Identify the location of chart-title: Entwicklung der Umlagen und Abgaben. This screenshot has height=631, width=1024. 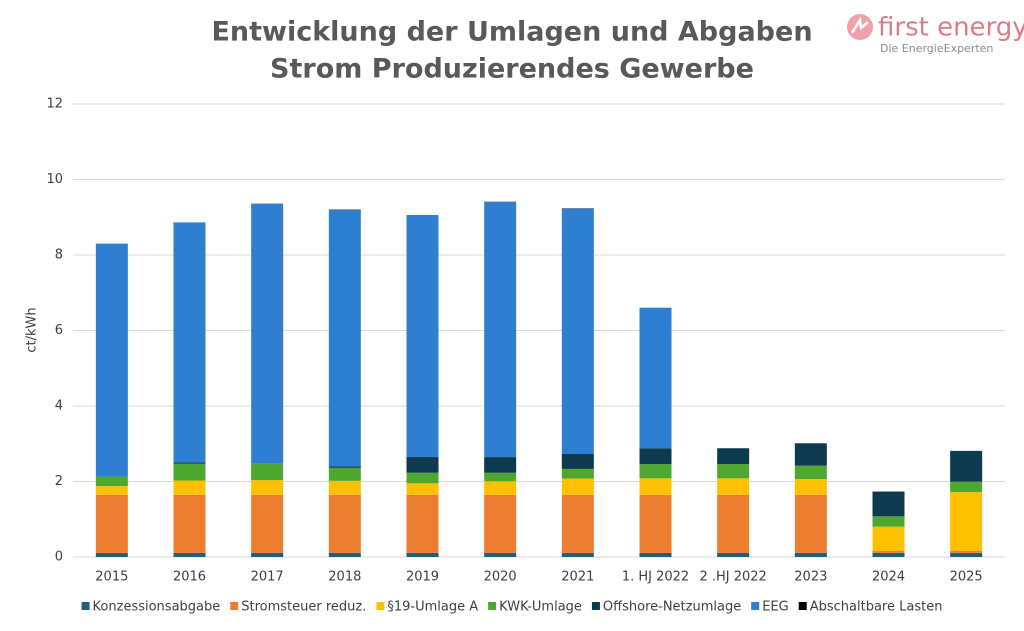
(511, 32).